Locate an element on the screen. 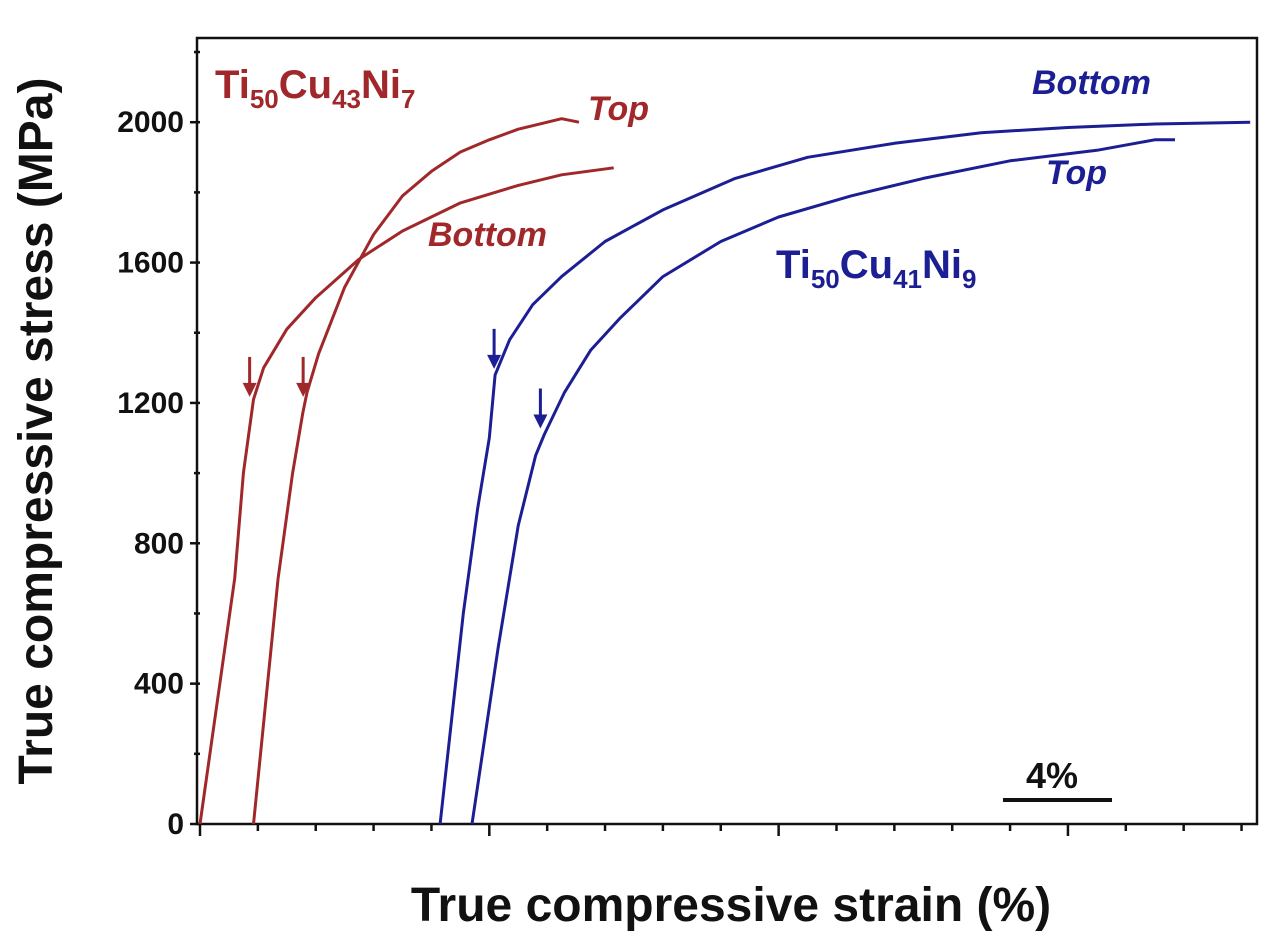 The height and width of the screenshot is (942, 1280). alloy-blue-s2: 41 is located at coordinates (907, 279).